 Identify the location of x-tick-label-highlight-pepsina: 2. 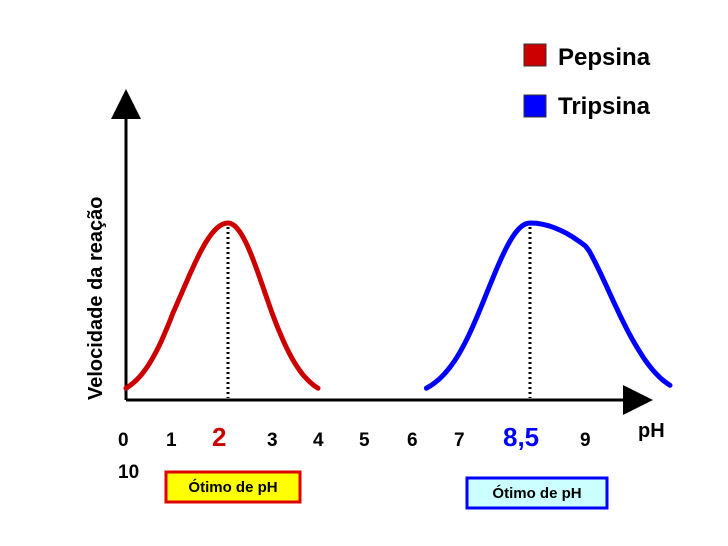
(219, 437).